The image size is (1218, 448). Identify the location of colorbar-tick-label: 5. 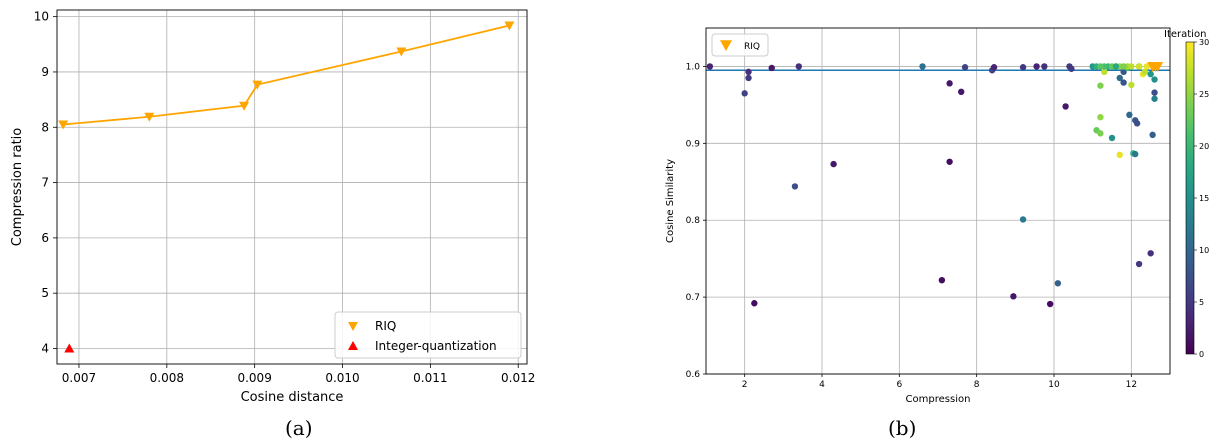
(1201, 302).